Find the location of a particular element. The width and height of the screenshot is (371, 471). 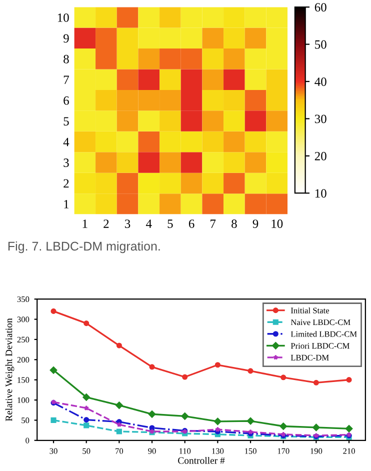

x-tick-label: 110 is located at coordinates (185, 451).